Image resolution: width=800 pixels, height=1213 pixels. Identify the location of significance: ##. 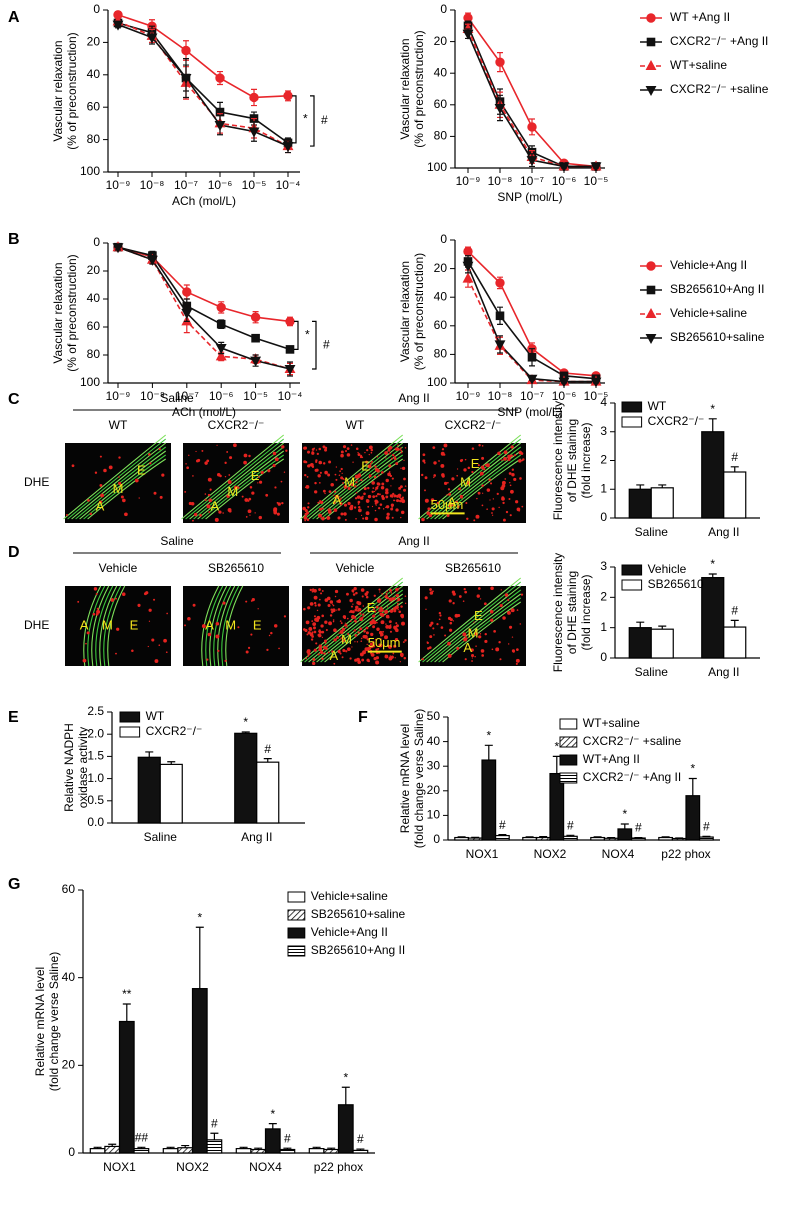
(142, 1137).